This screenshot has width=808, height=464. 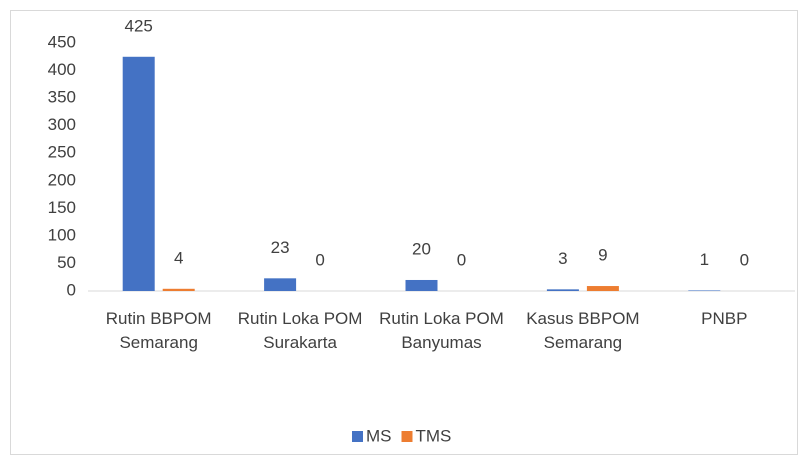 What do you see at coordinates (583, 330) in the screenshot?
I see `x-tick-label: Kasus BBPOM Semarang` at bounding box center [583, 330].